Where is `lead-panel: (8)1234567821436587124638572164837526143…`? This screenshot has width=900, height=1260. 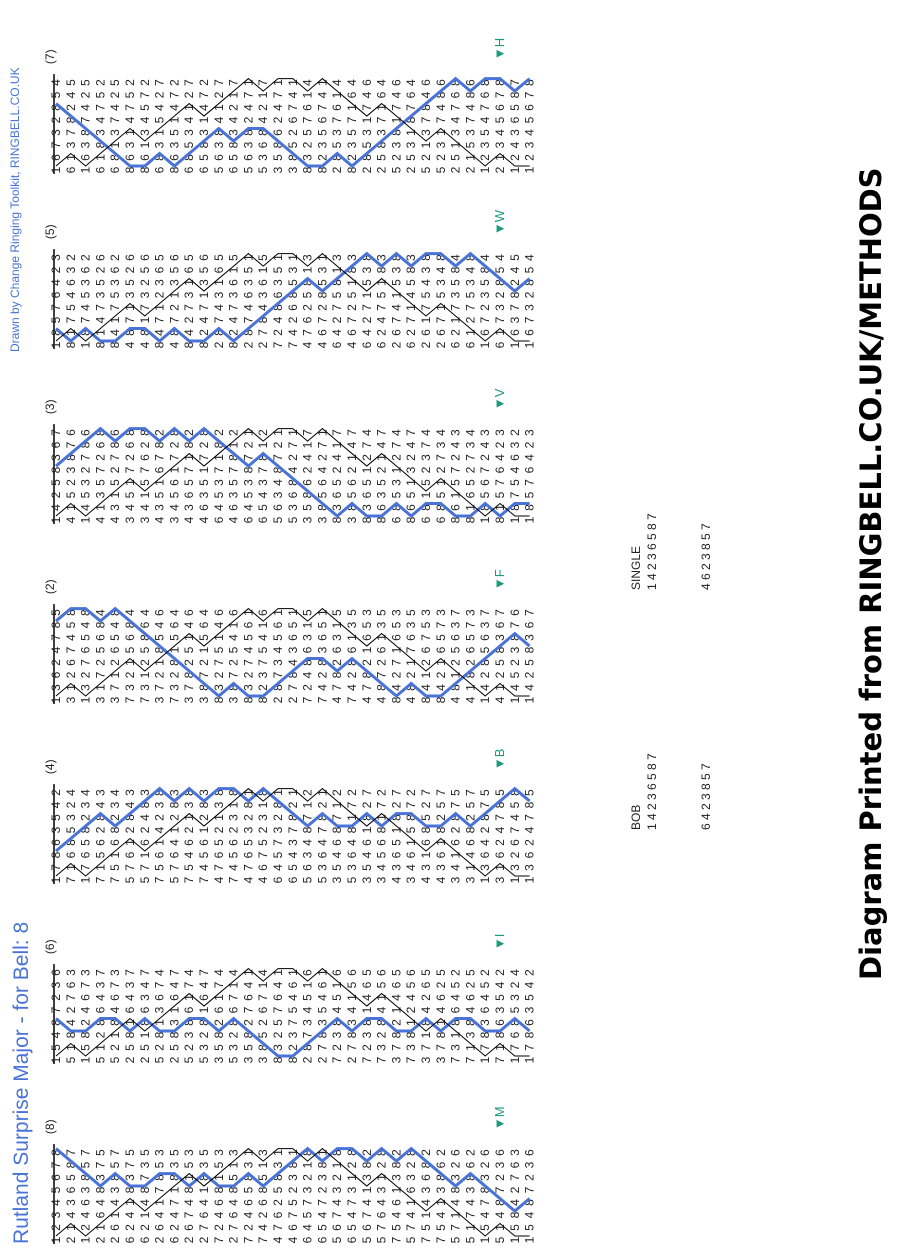
lead-panel: (8)1234567821436587124638572164837526143… is located at coordinates (290, 1175).